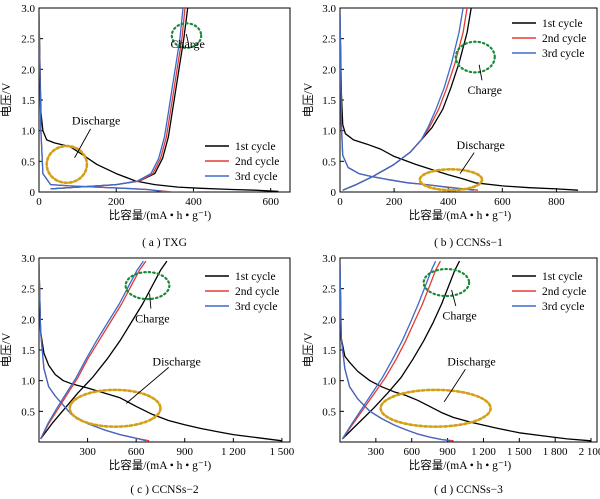  Describe the element at coordinates (468, 490) in the screenshot. I see `panel-caption: ( d ) CCNSs−3` at that location.